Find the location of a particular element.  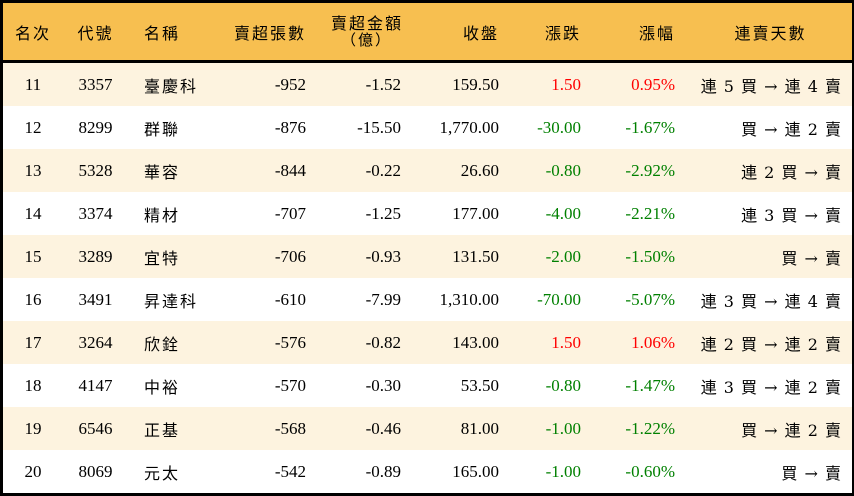

header-divider is located at coordinates (427, 61).